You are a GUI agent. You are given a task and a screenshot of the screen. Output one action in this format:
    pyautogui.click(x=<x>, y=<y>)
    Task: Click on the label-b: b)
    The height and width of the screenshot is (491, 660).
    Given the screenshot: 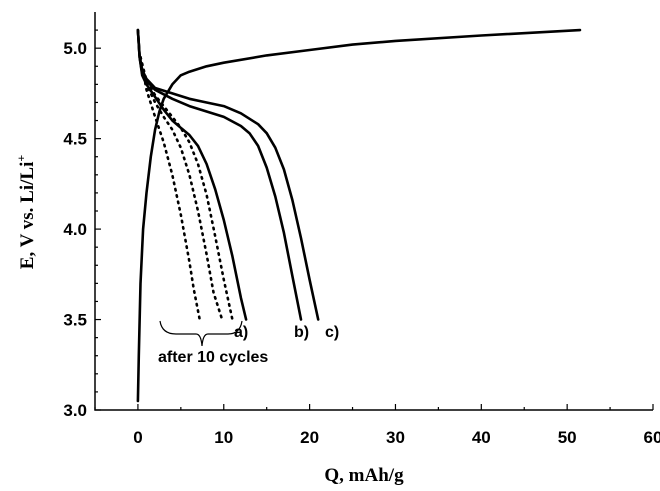 What is the action you would take?
    pyautogui.click(x=301, y=332)
    